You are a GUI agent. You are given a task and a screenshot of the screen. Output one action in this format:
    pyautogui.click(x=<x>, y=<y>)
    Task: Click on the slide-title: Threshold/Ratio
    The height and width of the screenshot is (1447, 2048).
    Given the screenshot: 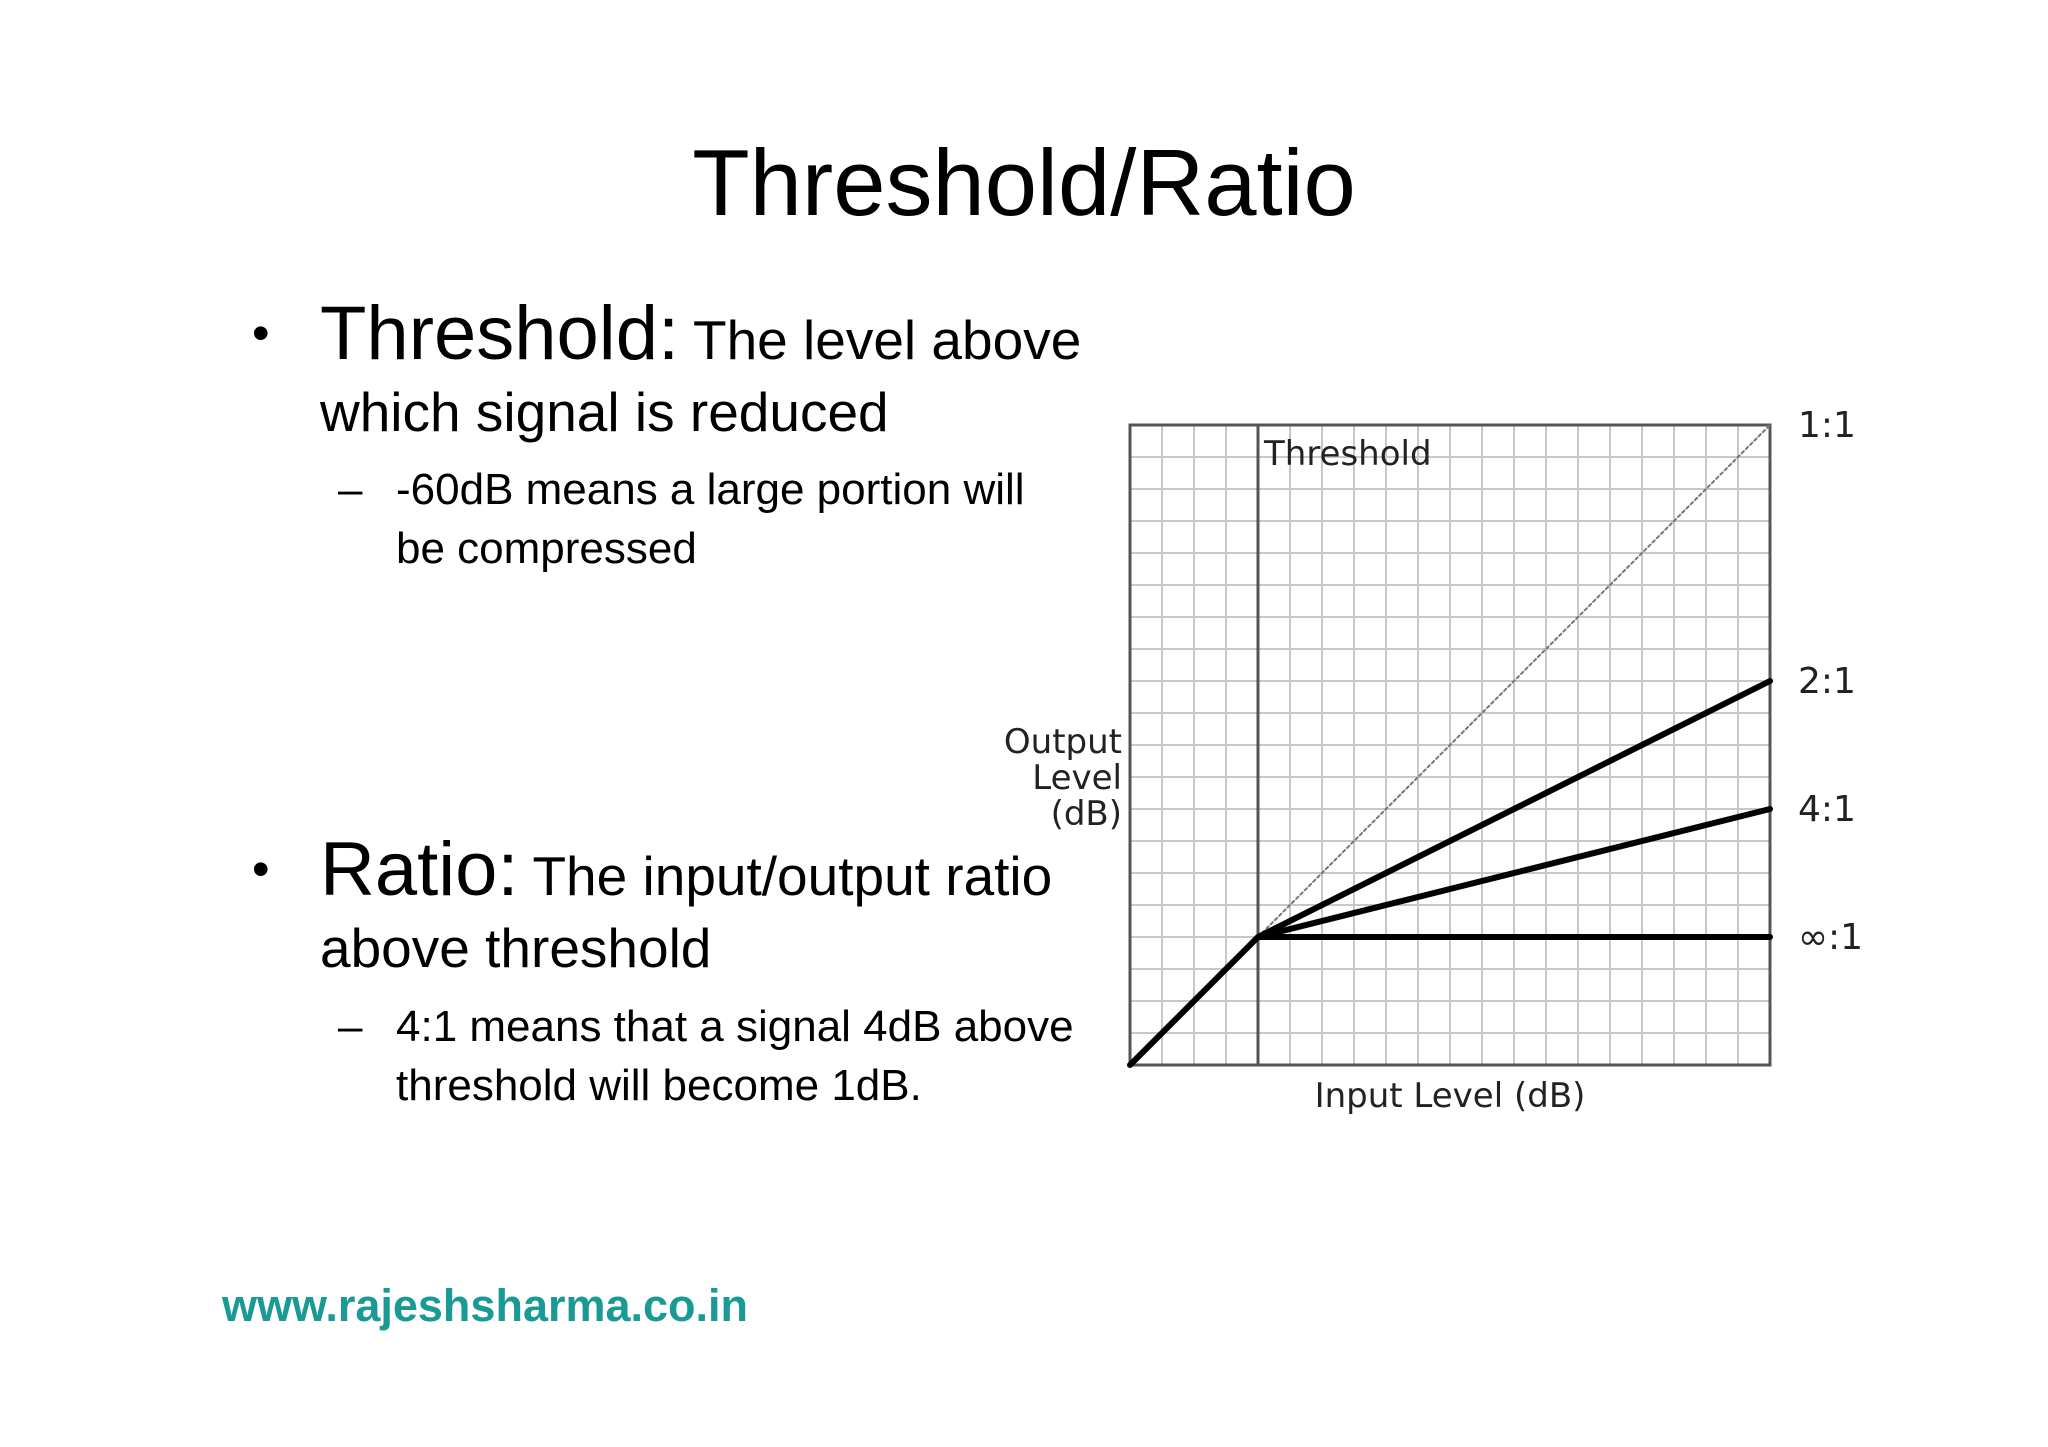 What is the action you would take?
    pyautogui.click(x=1024, y=182)
    